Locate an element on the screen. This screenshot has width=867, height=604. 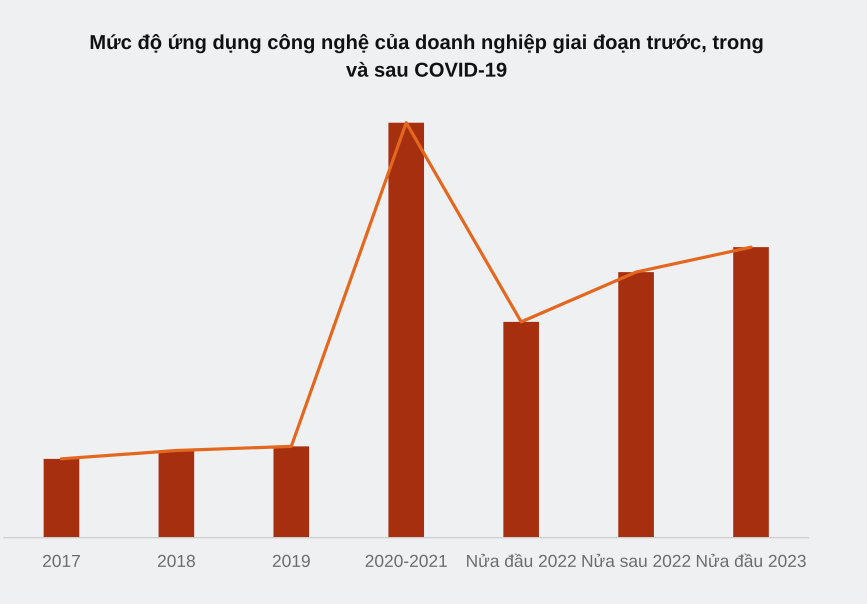
x-tick-label: 2020-2021 is located at coordinates (406, 561).